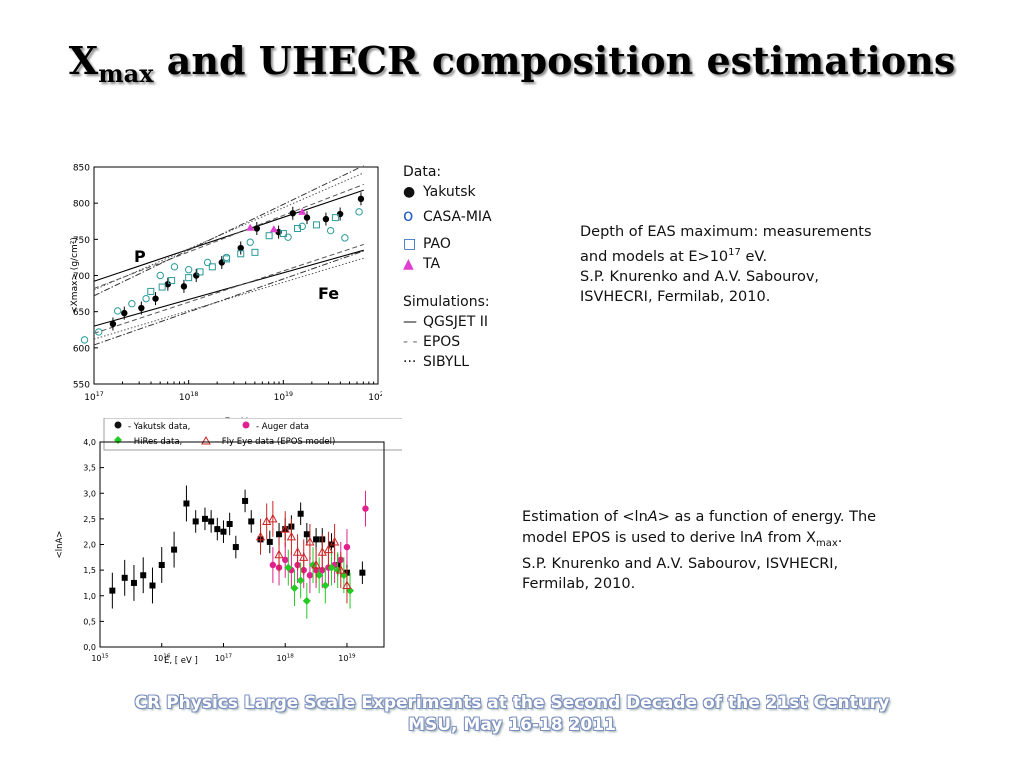  Describe the element at coordinates (375, 397) in the screenshot. I see `x-tick-label: 1020` at that location.